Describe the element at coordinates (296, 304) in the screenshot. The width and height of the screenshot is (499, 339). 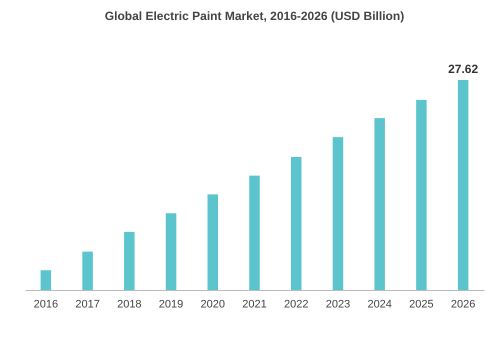
I see `x-tick-label: 2022` at that location.